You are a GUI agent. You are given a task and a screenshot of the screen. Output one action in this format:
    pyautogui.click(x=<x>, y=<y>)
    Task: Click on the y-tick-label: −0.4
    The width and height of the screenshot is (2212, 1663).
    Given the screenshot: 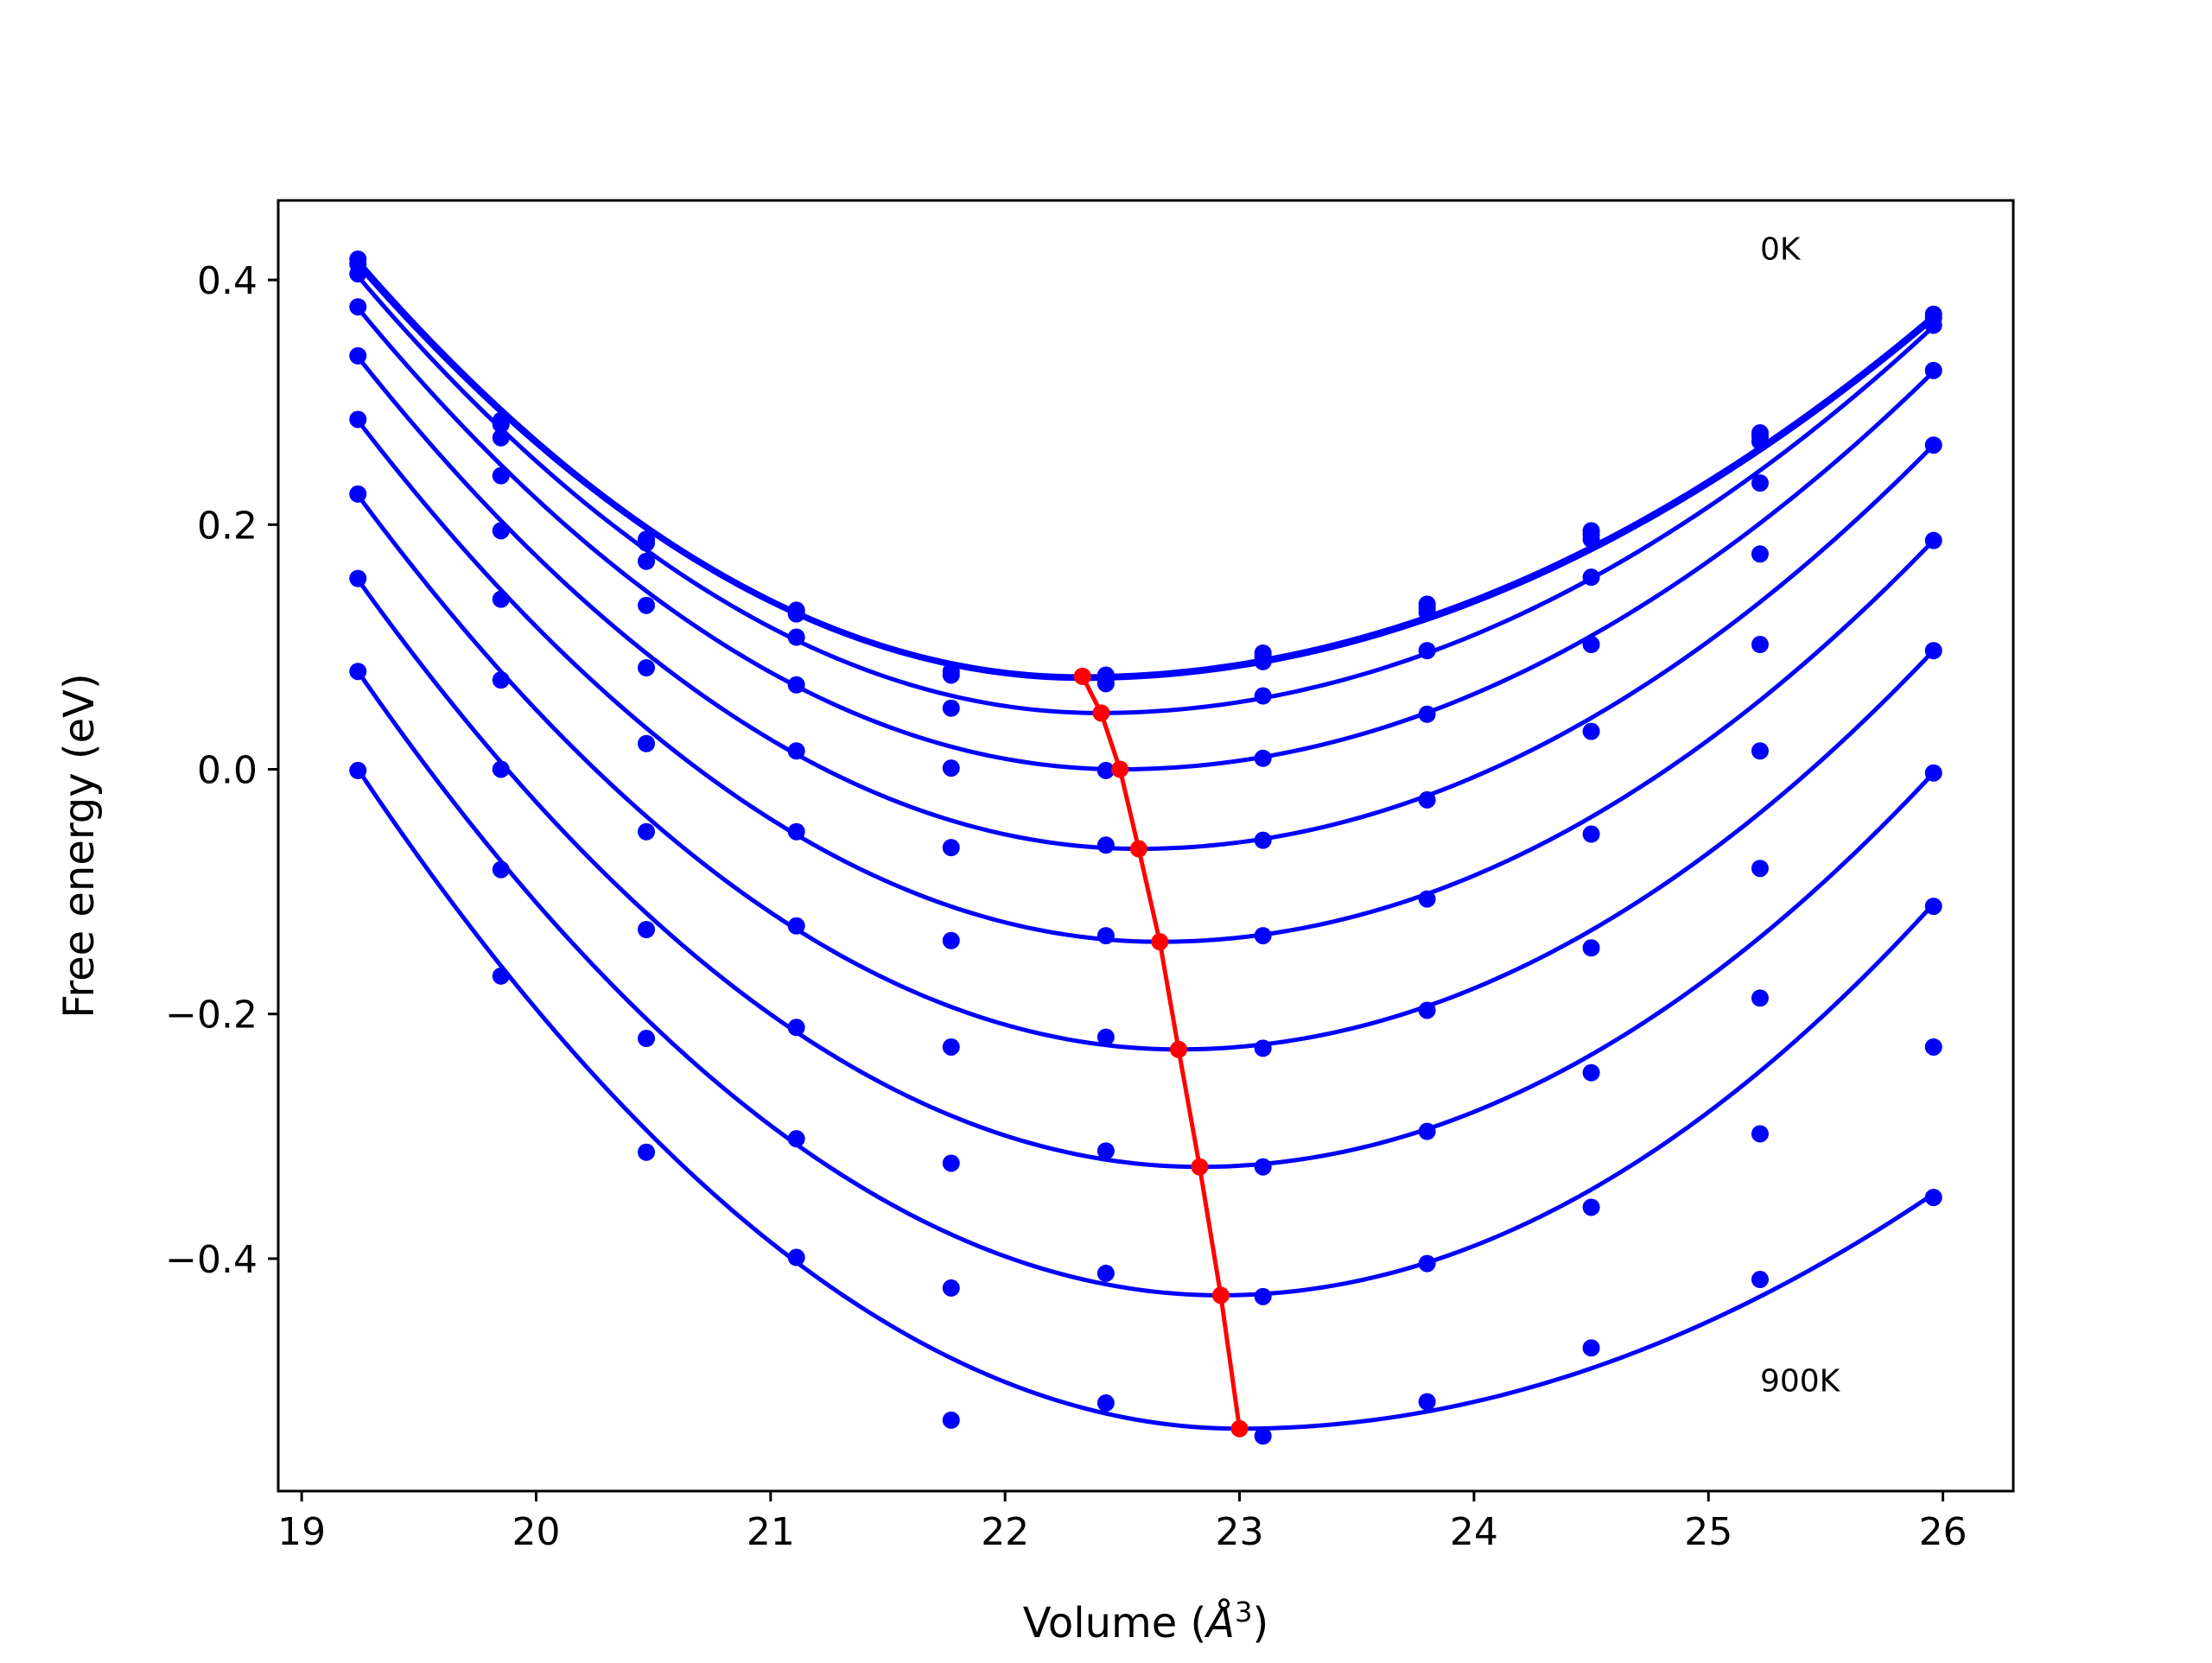 What is the action you would take?
    pyautogui.click(x=211, y=1260)
    